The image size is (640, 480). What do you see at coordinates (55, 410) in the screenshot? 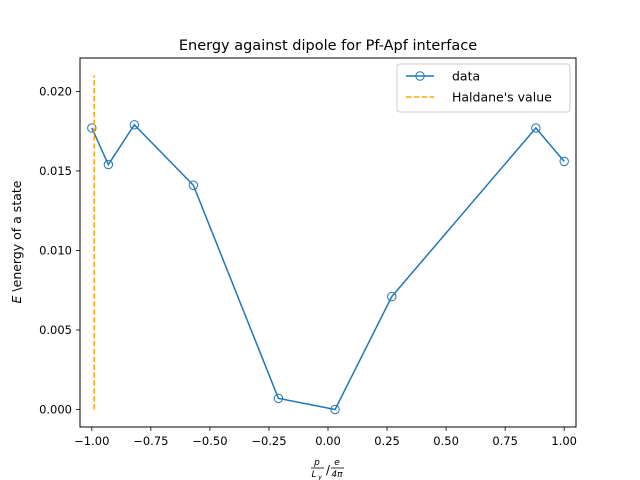
I see `y-tick-label: 0.000` at bounding box center [55, 410].